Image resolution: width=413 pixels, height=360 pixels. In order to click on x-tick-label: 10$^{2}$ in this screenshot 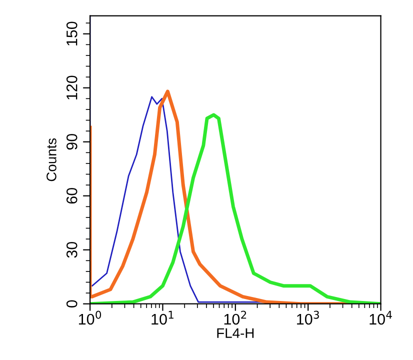, I will do `click(235, 317)`.